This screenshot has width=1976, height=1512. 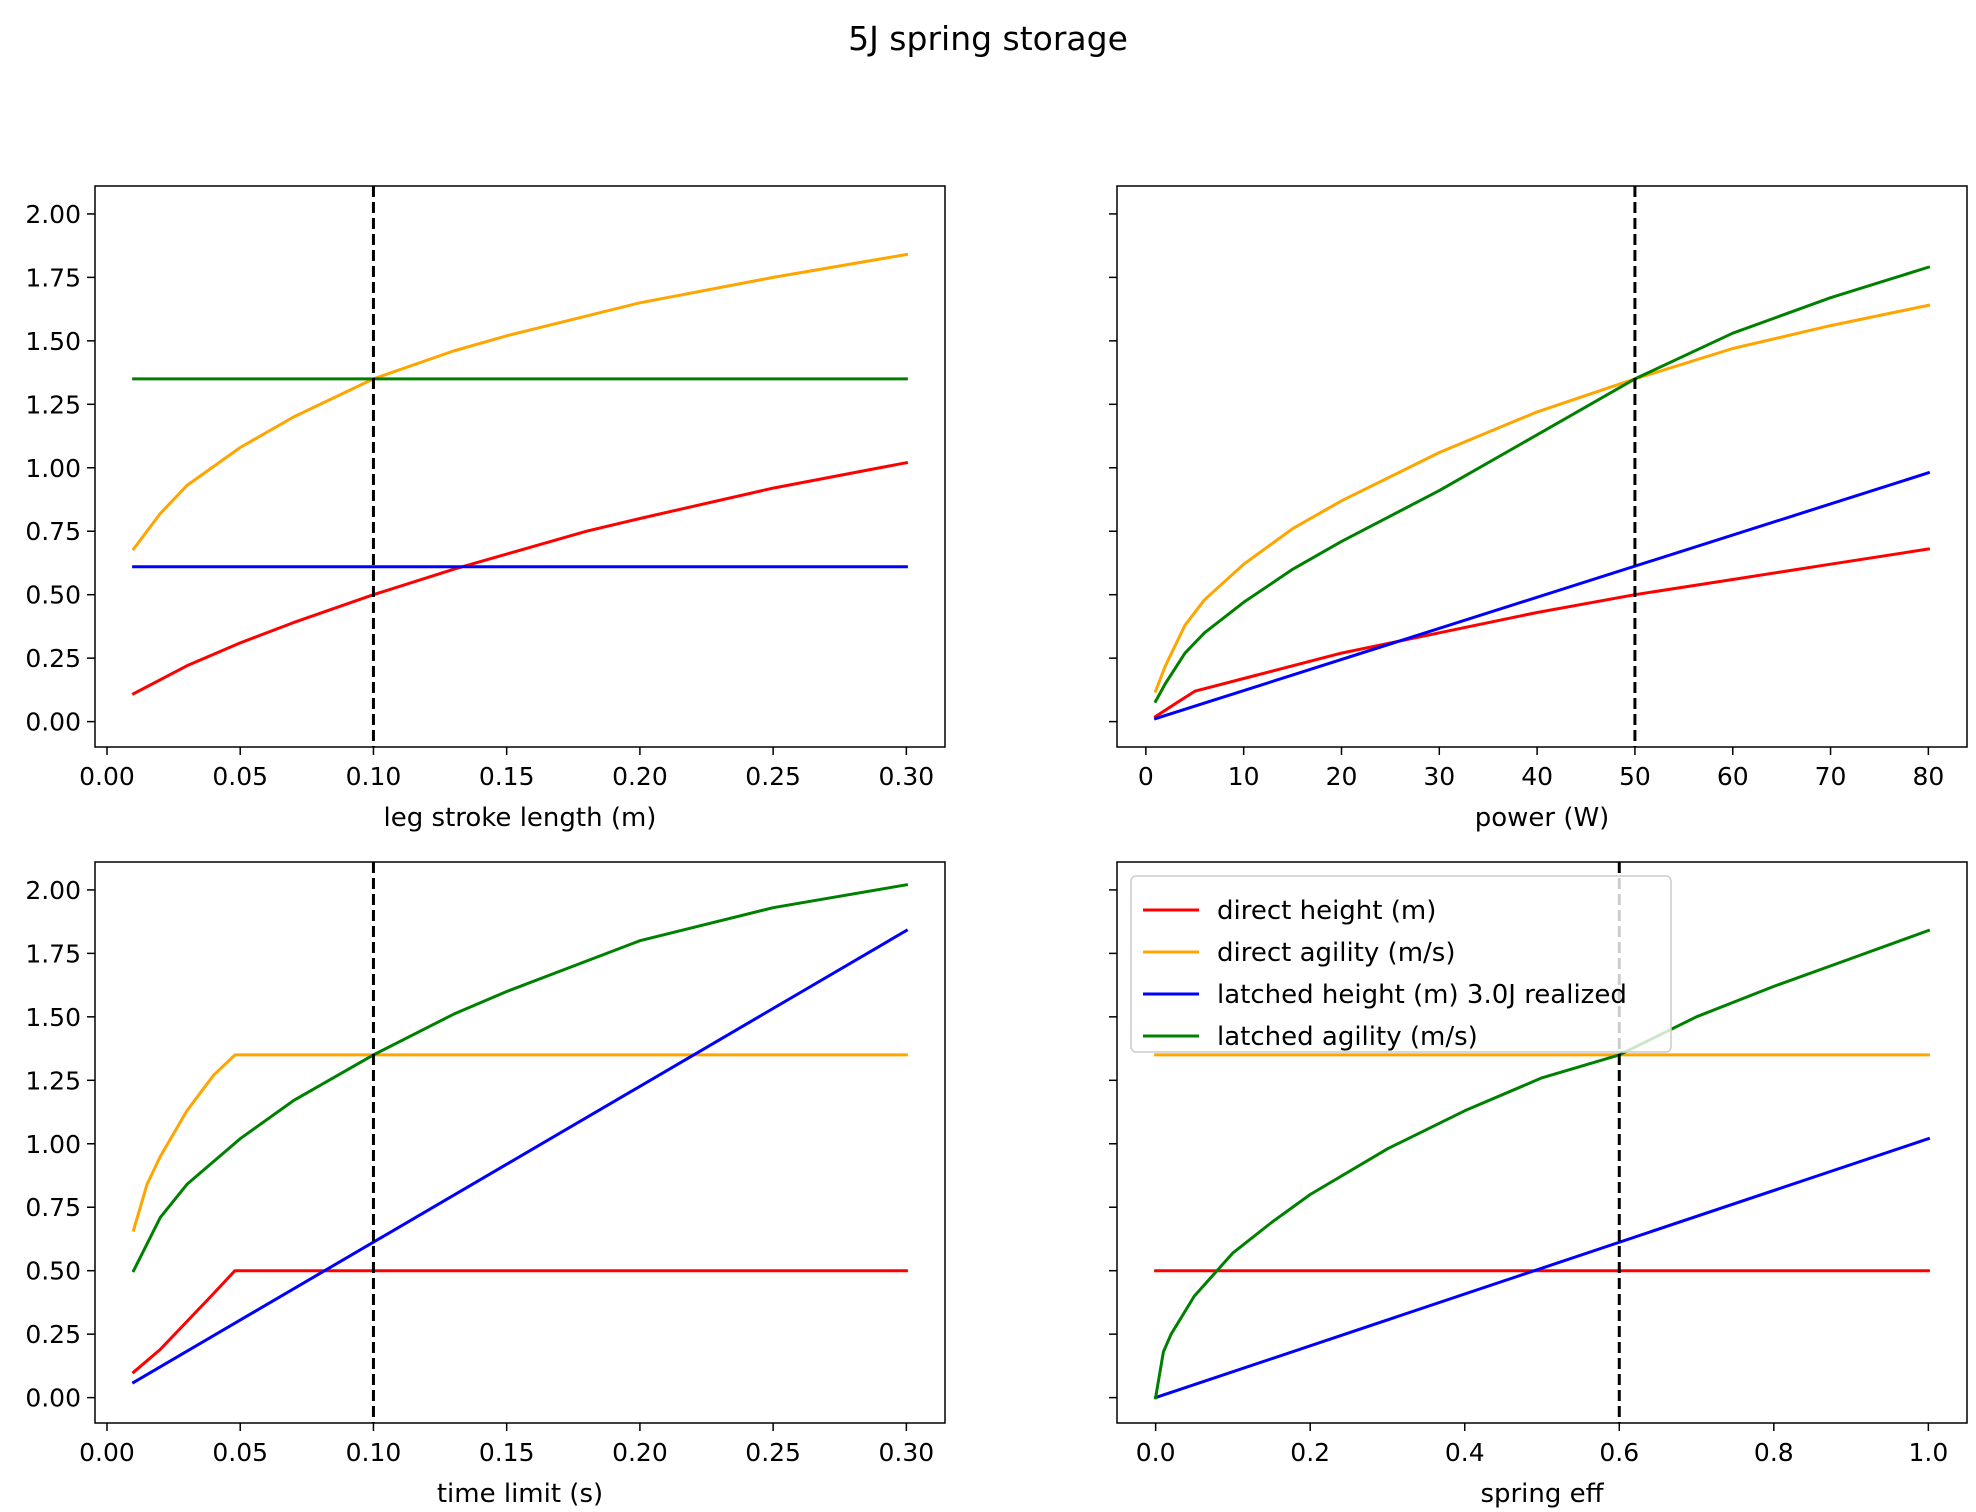 What do you see at coordinates (1537, 776) in the screenshot?
I see `x-tick-label: 40` at bounding box center [1537, 776].